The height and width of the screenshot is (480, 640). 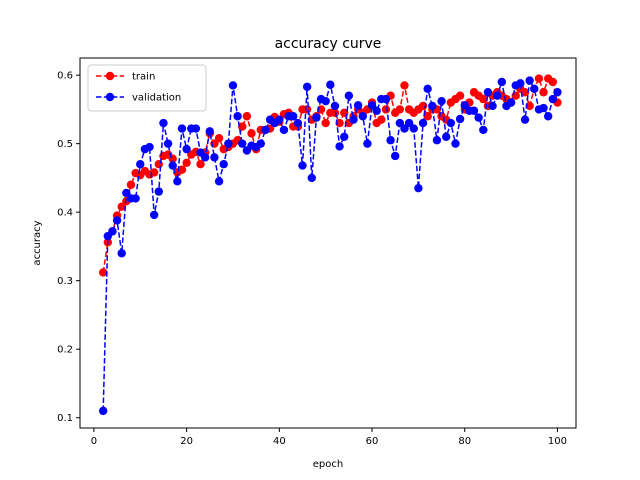 I want to click on legend-marker-train, so click(x=110, y=76).